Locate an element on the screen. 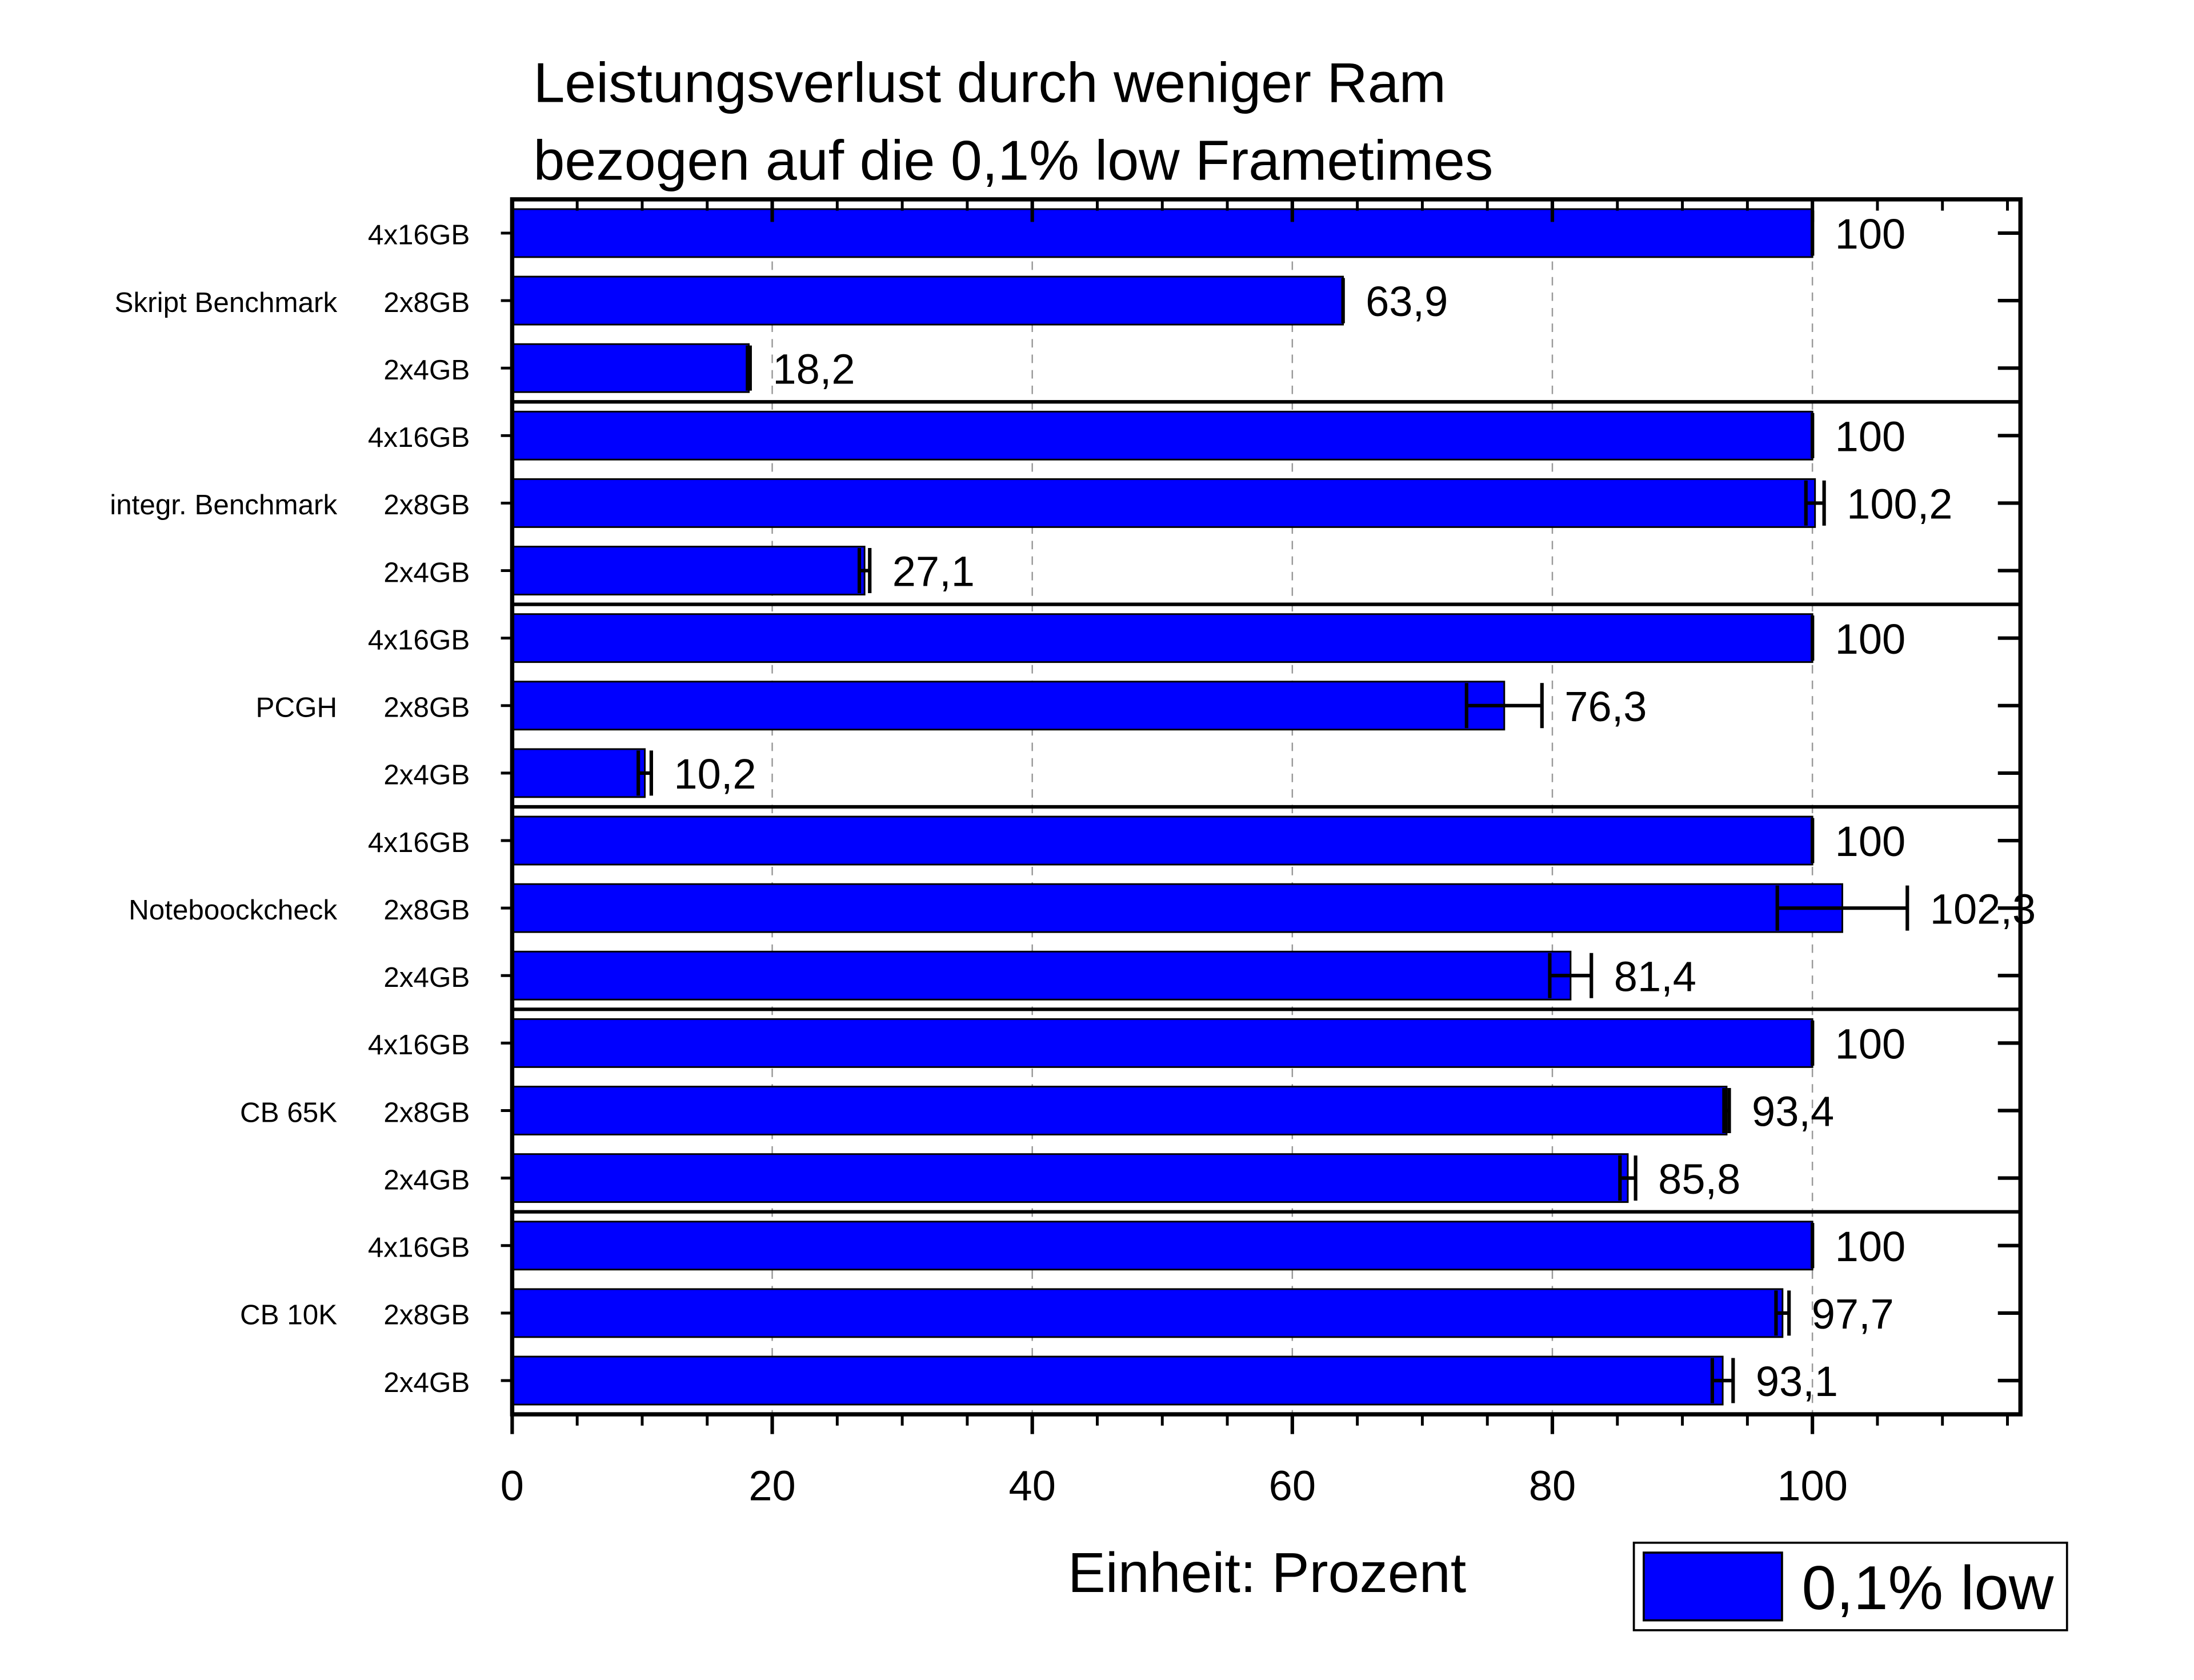  legend-swatch is located at coordinates (1713, 1586).